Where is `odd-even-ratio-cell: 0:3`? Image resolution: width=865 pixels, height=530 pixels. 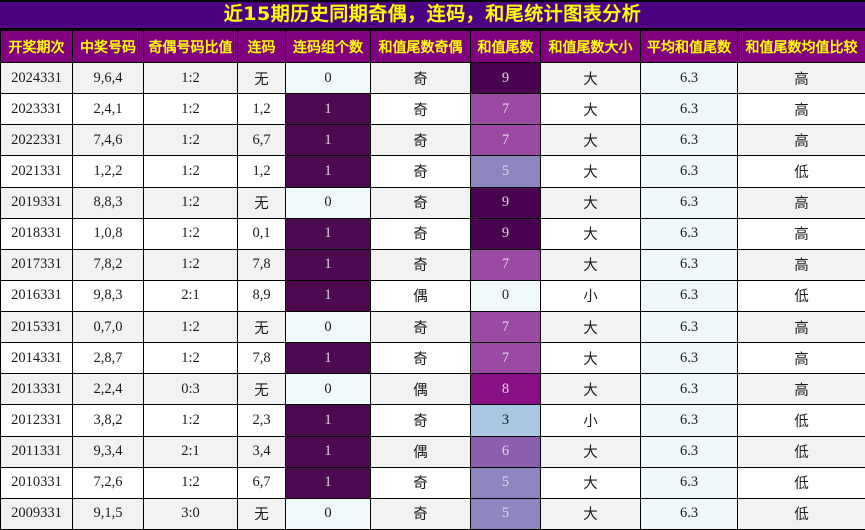 odd-even-ratio-cell: 0:3 is located at coordinates (190, 389).